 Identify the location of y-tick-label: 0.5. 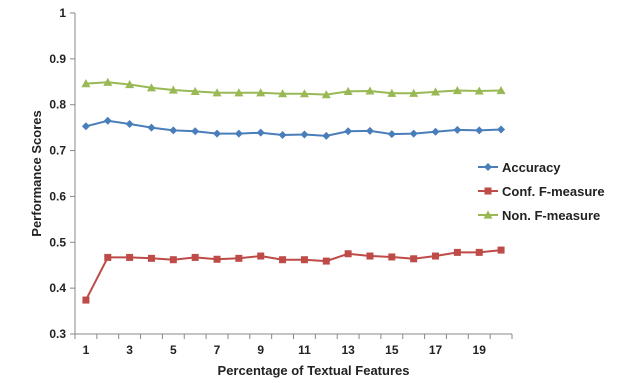
(57, 242).